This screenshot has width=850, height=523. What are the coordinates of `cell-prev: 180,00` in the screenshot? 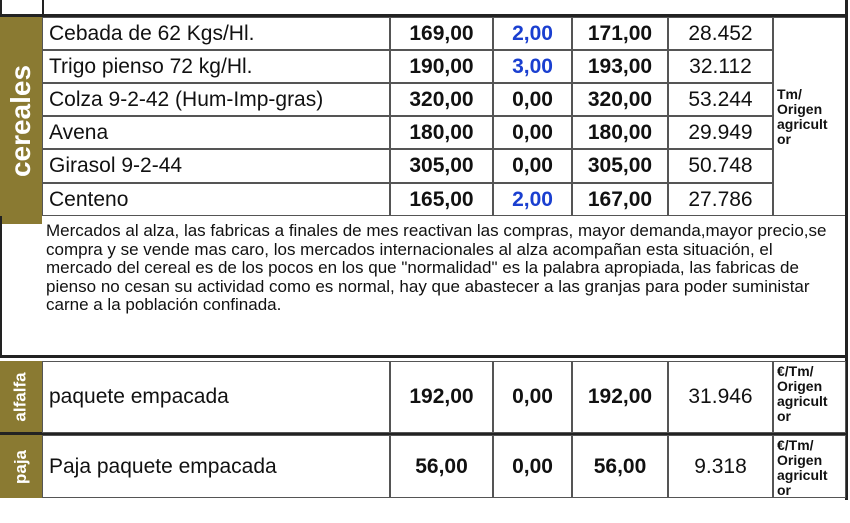 It's located at (441, 132).